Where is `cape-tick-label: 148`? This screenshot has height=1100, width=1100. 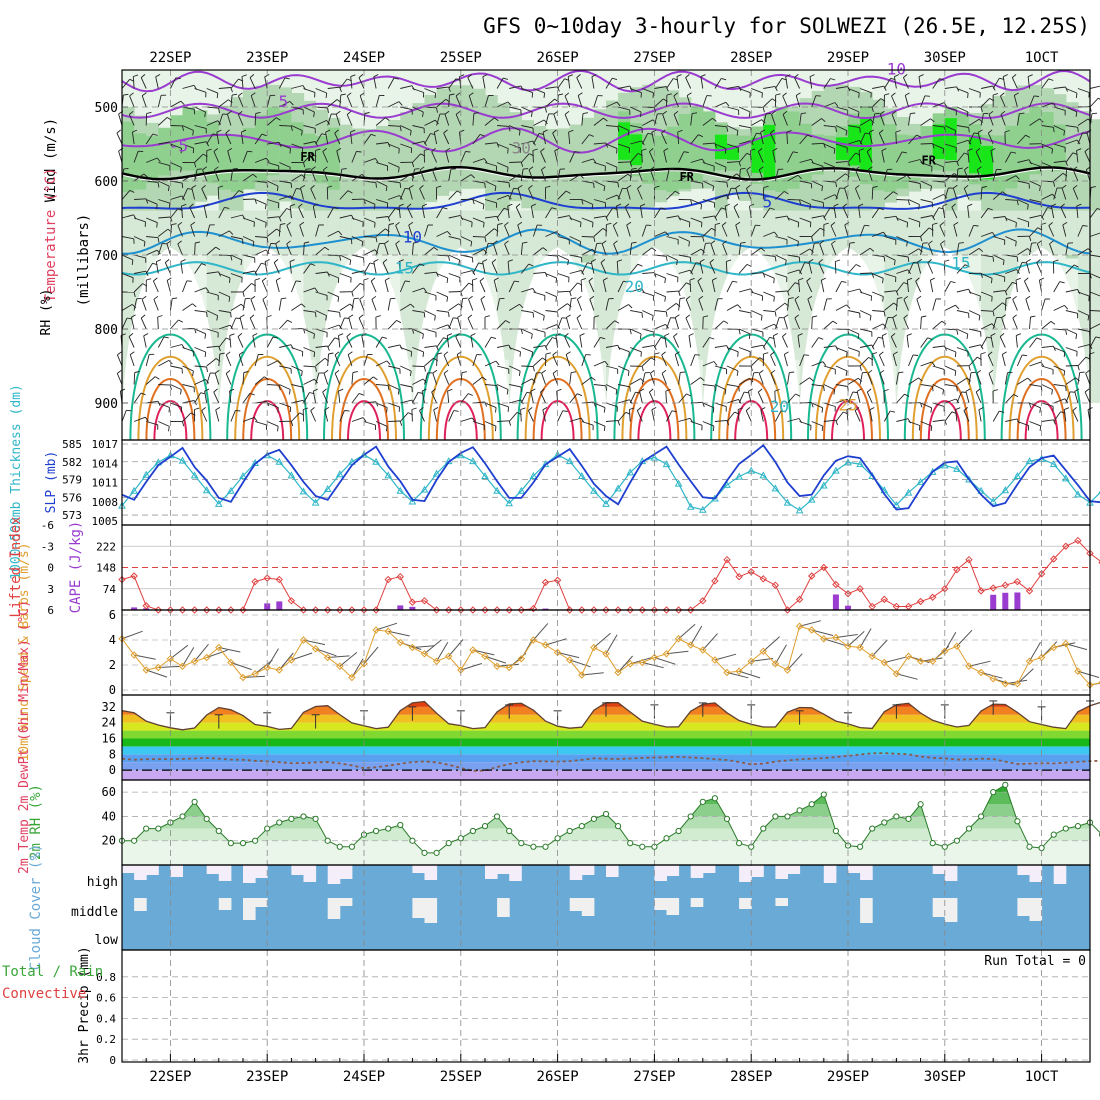
cape-tick-label: 148 is located at coordinates (106, 568).